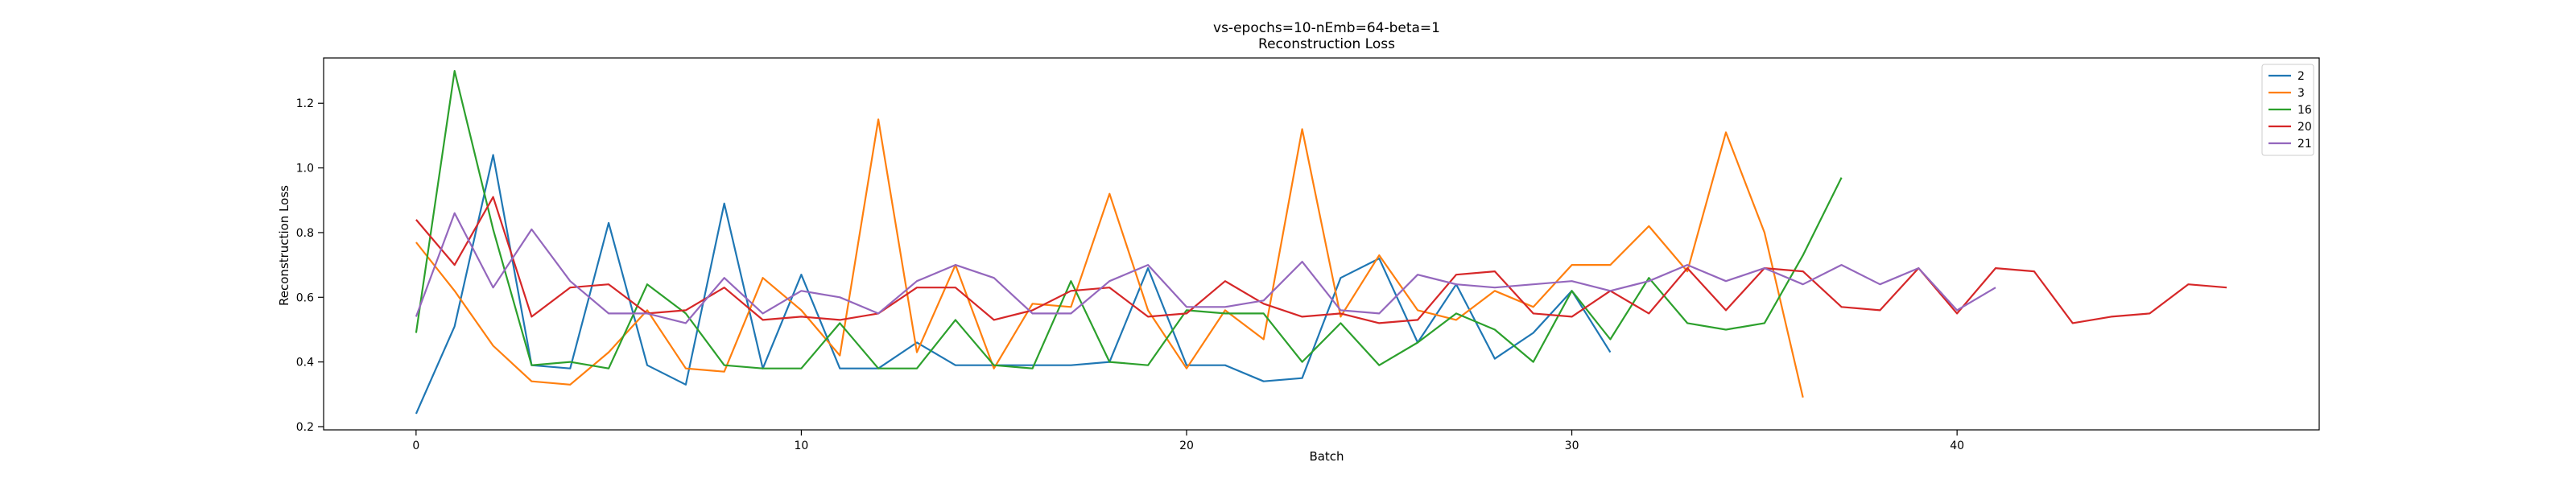 The height and width of the screenshot is (483, 2576). Describe the element at coordinates (305, 363) in the screenshot. I see `y-tick-label: 0.4` at that location.